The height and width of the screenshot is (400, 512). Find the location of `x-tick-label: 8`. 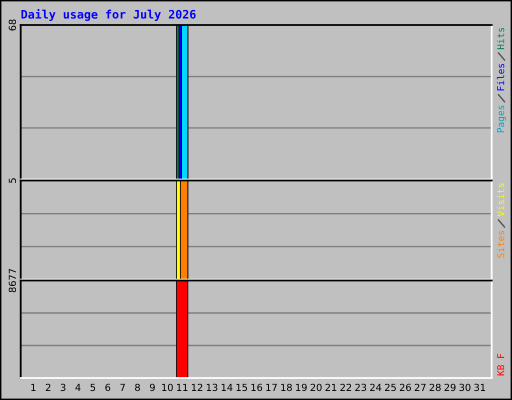

x-tick-label: 8 is located at coordinates (137, 388).